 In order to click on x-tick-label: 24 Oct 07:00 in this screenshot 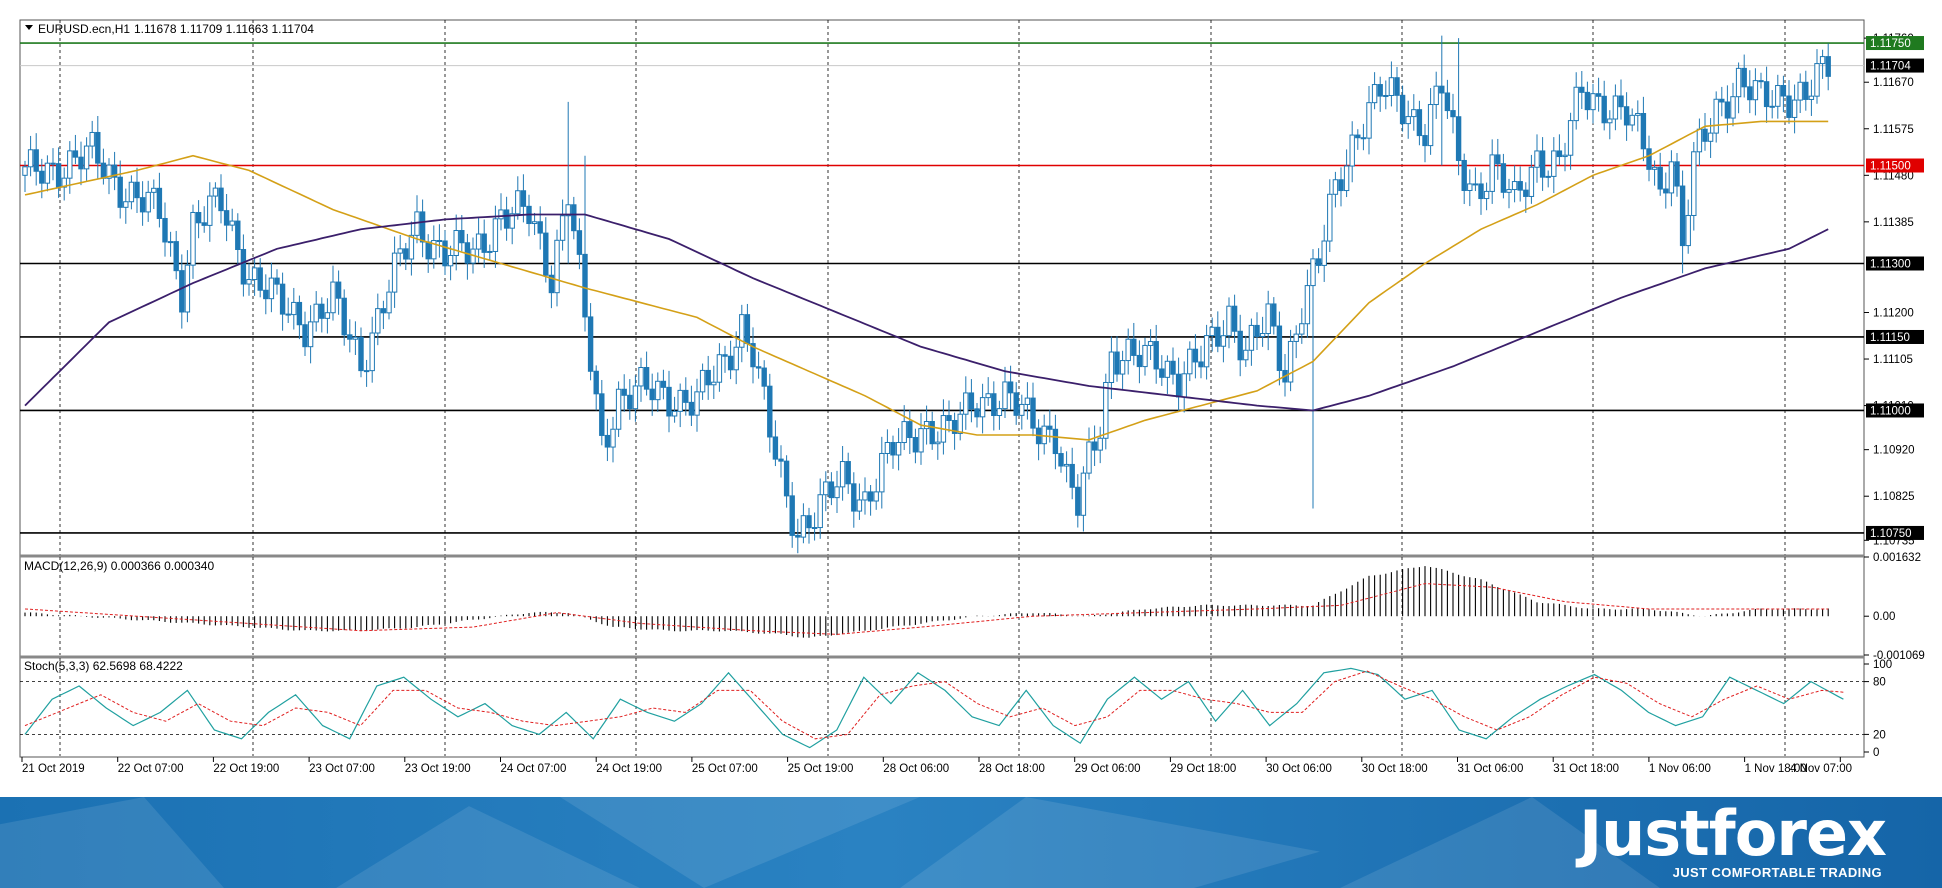, I will do `click(534, 769)`.